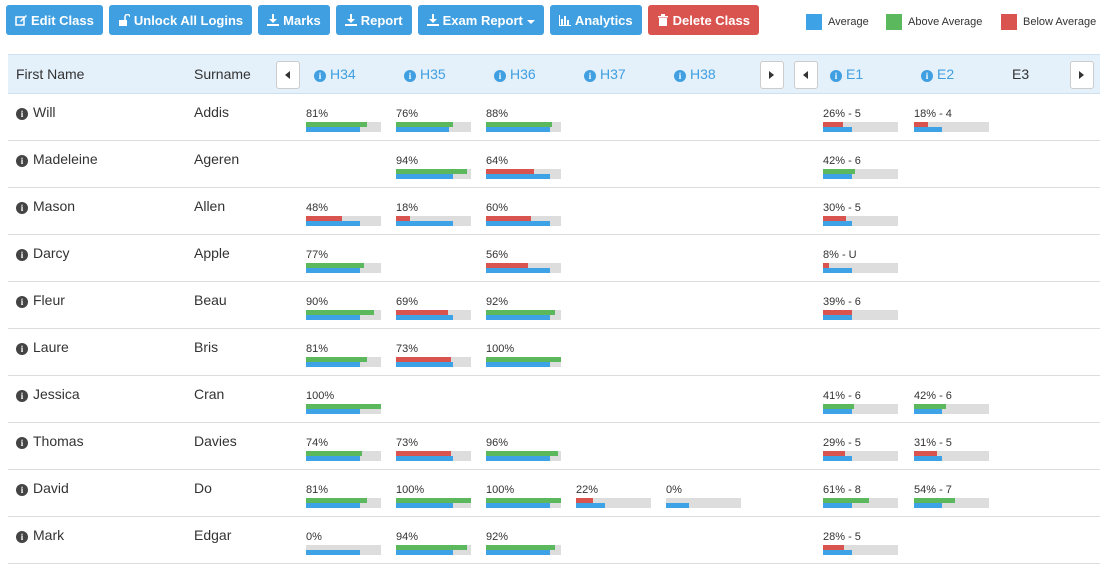 This screenshot has width=1100, height=570. Describe the element at coordinates (433, 214) in the screenshot. I see `score-cell: 18%` at that location.